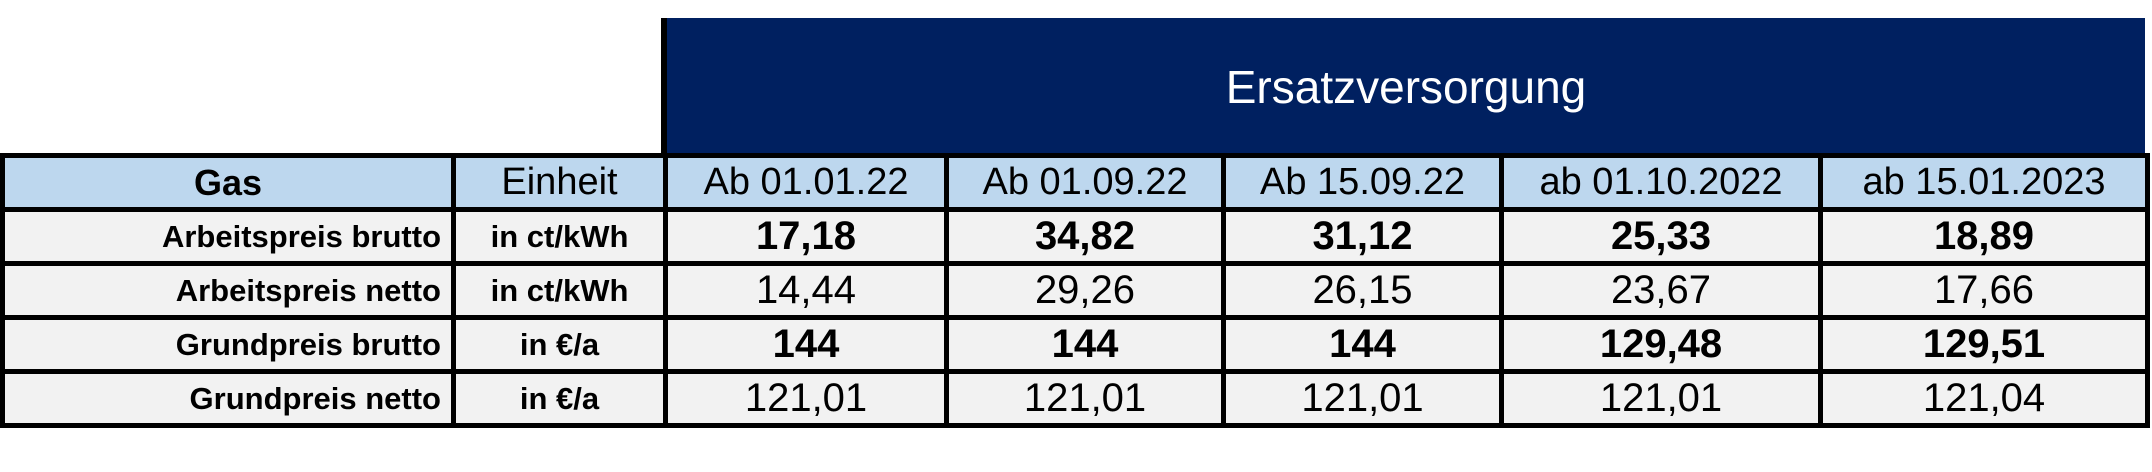 The height and width of the screenshot is (472, 2152). Describe the element at coordinates (806, 290) in the screenshot. I see `value-cell: 14,44` at that location.